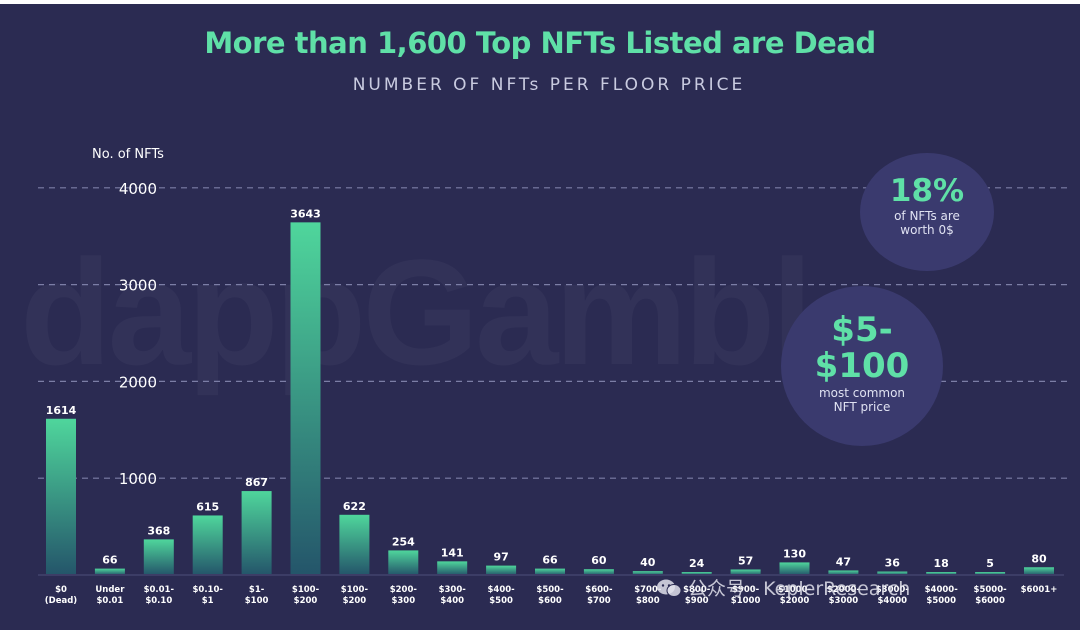  I want to click on y-tick-label: 1000, so click(138, 479).